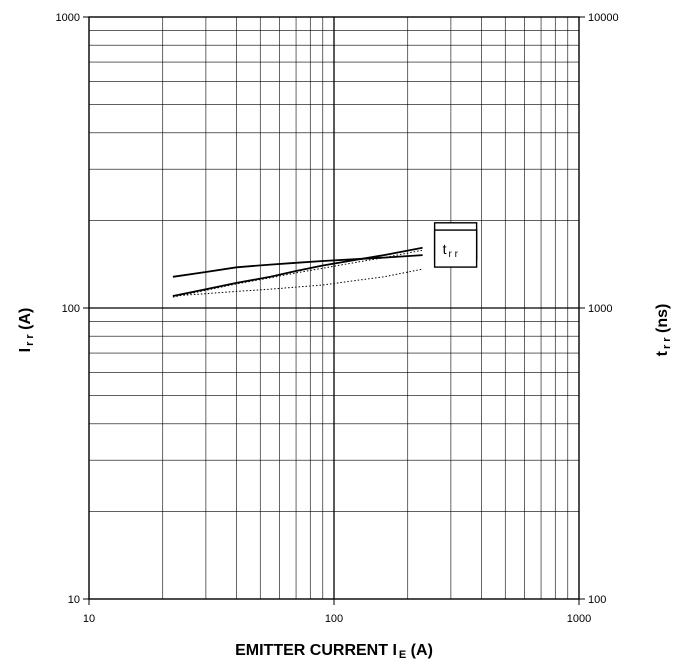  Describe the element at coordinates (334, 619) in the screenshot. I see `x-tick-label: 100` at that location.